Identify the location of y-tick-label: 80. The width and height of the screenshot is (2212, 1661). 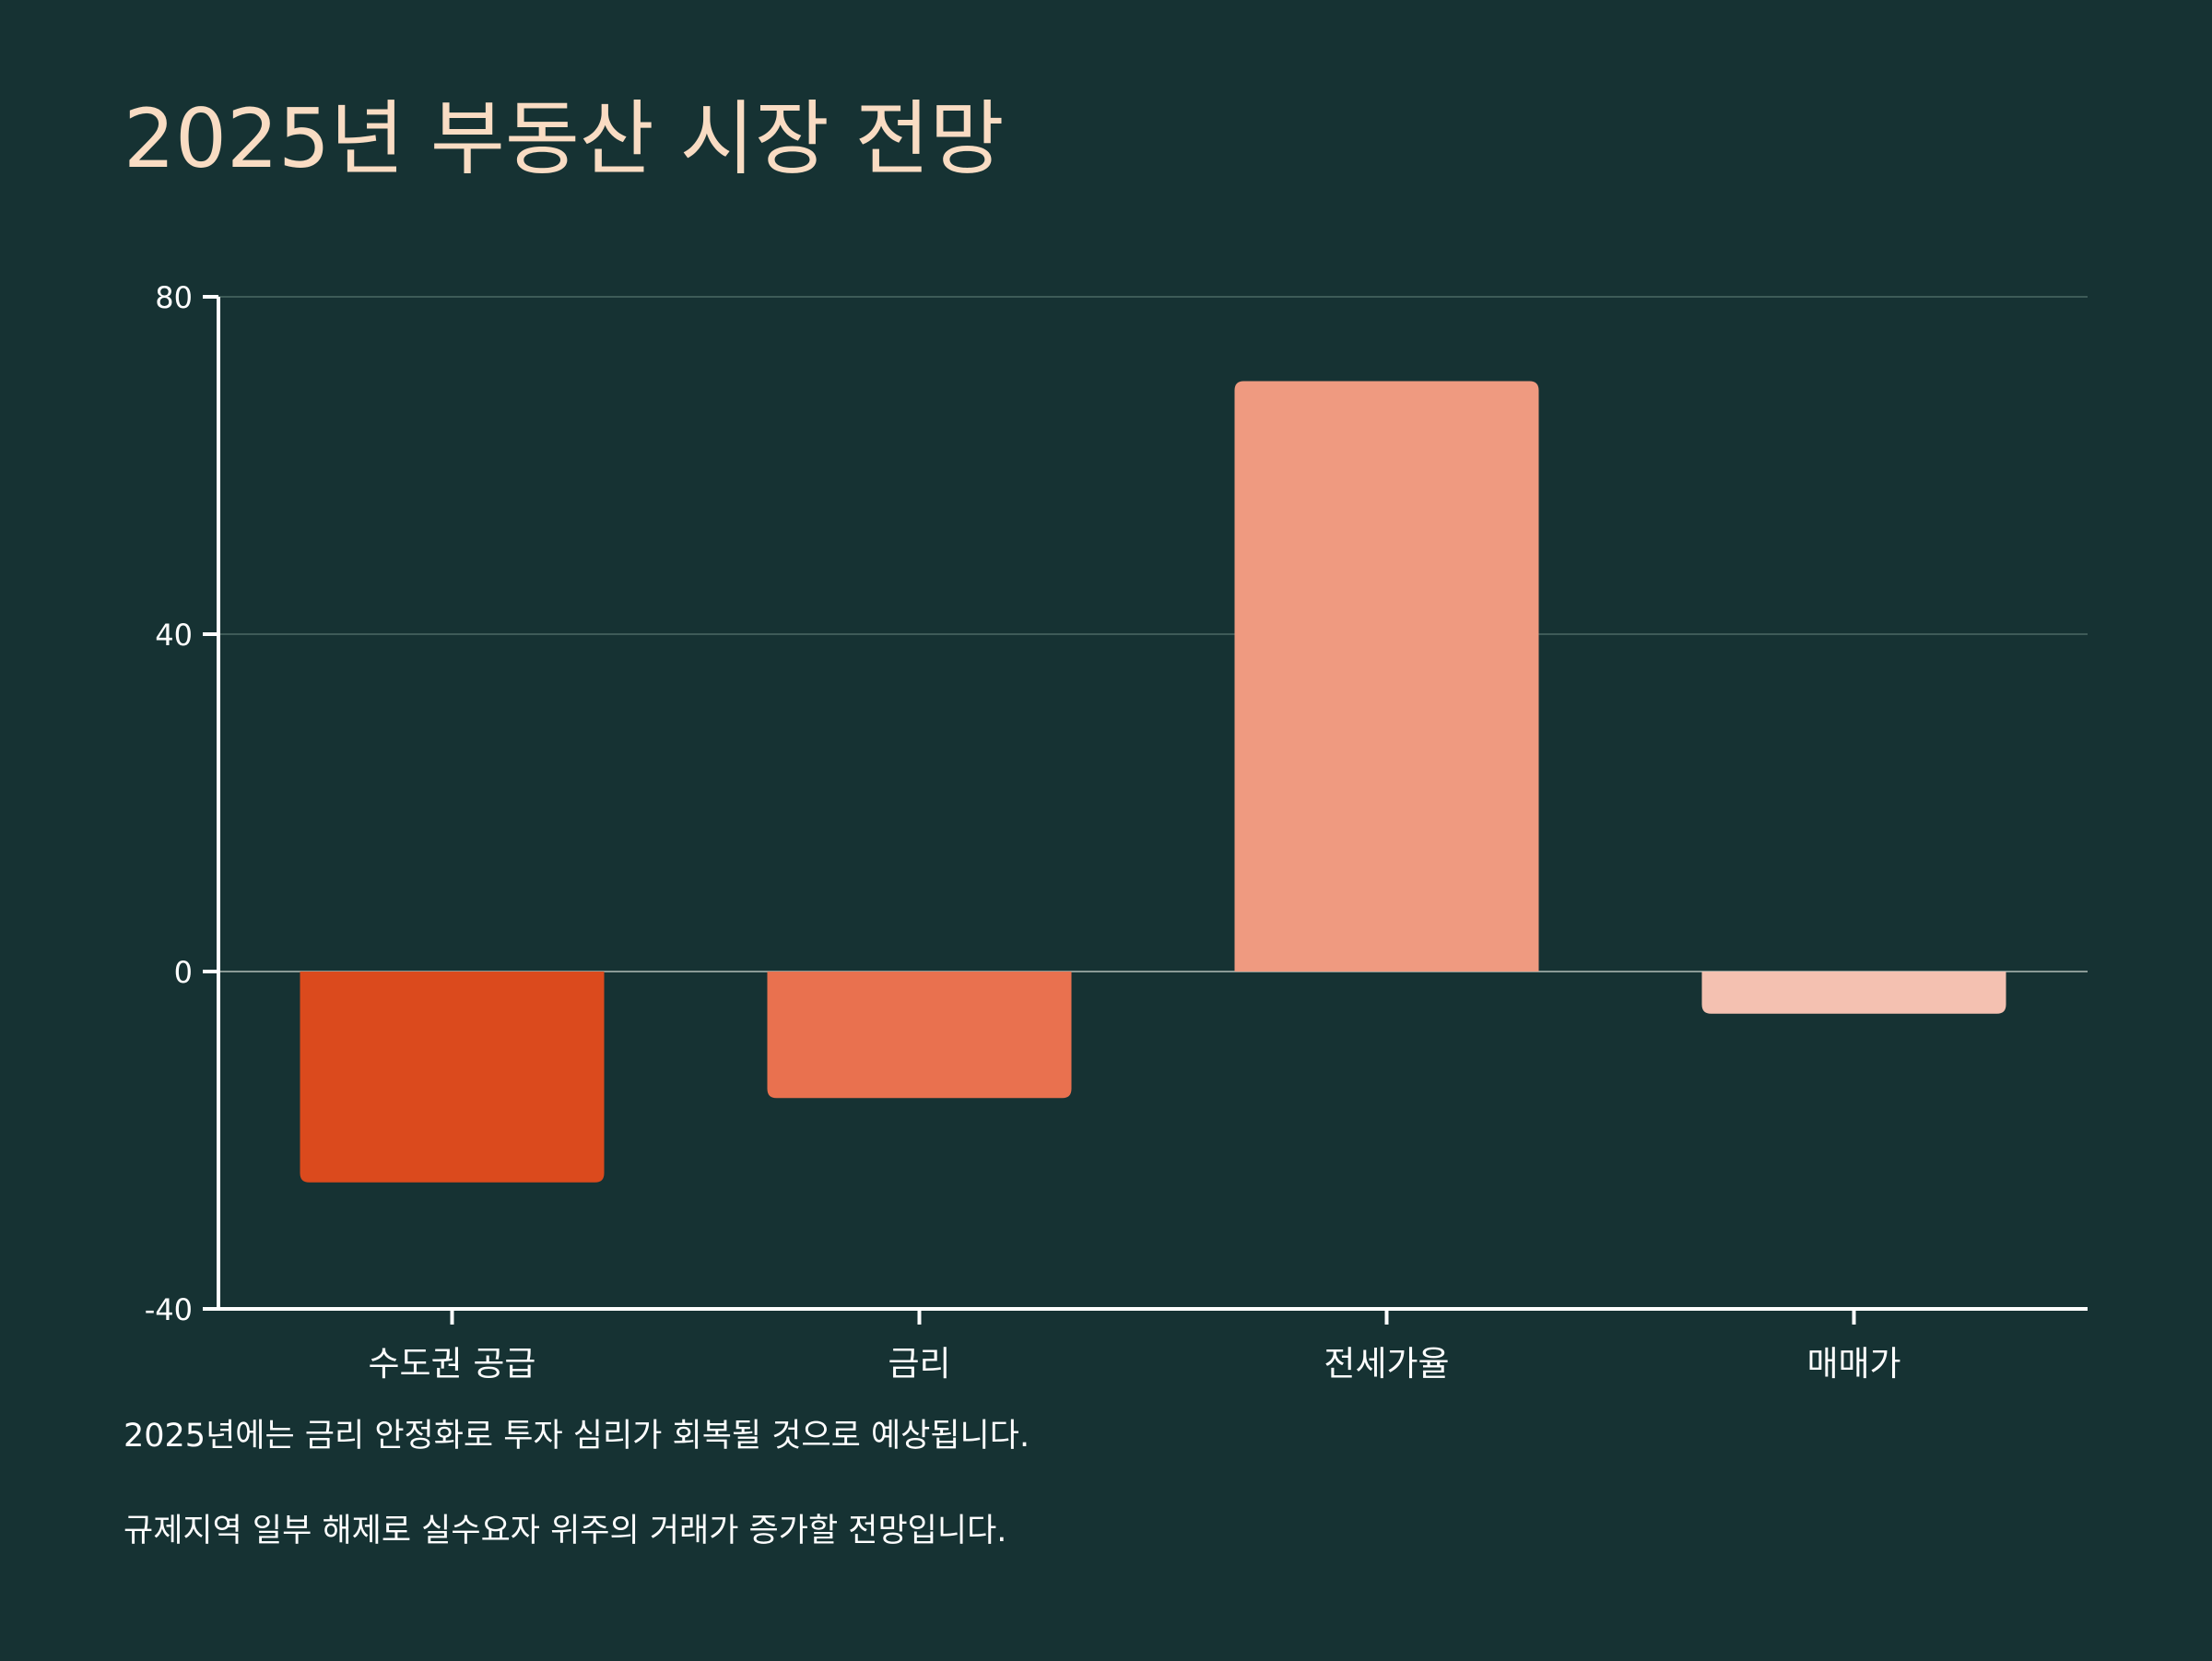
(174, 297).